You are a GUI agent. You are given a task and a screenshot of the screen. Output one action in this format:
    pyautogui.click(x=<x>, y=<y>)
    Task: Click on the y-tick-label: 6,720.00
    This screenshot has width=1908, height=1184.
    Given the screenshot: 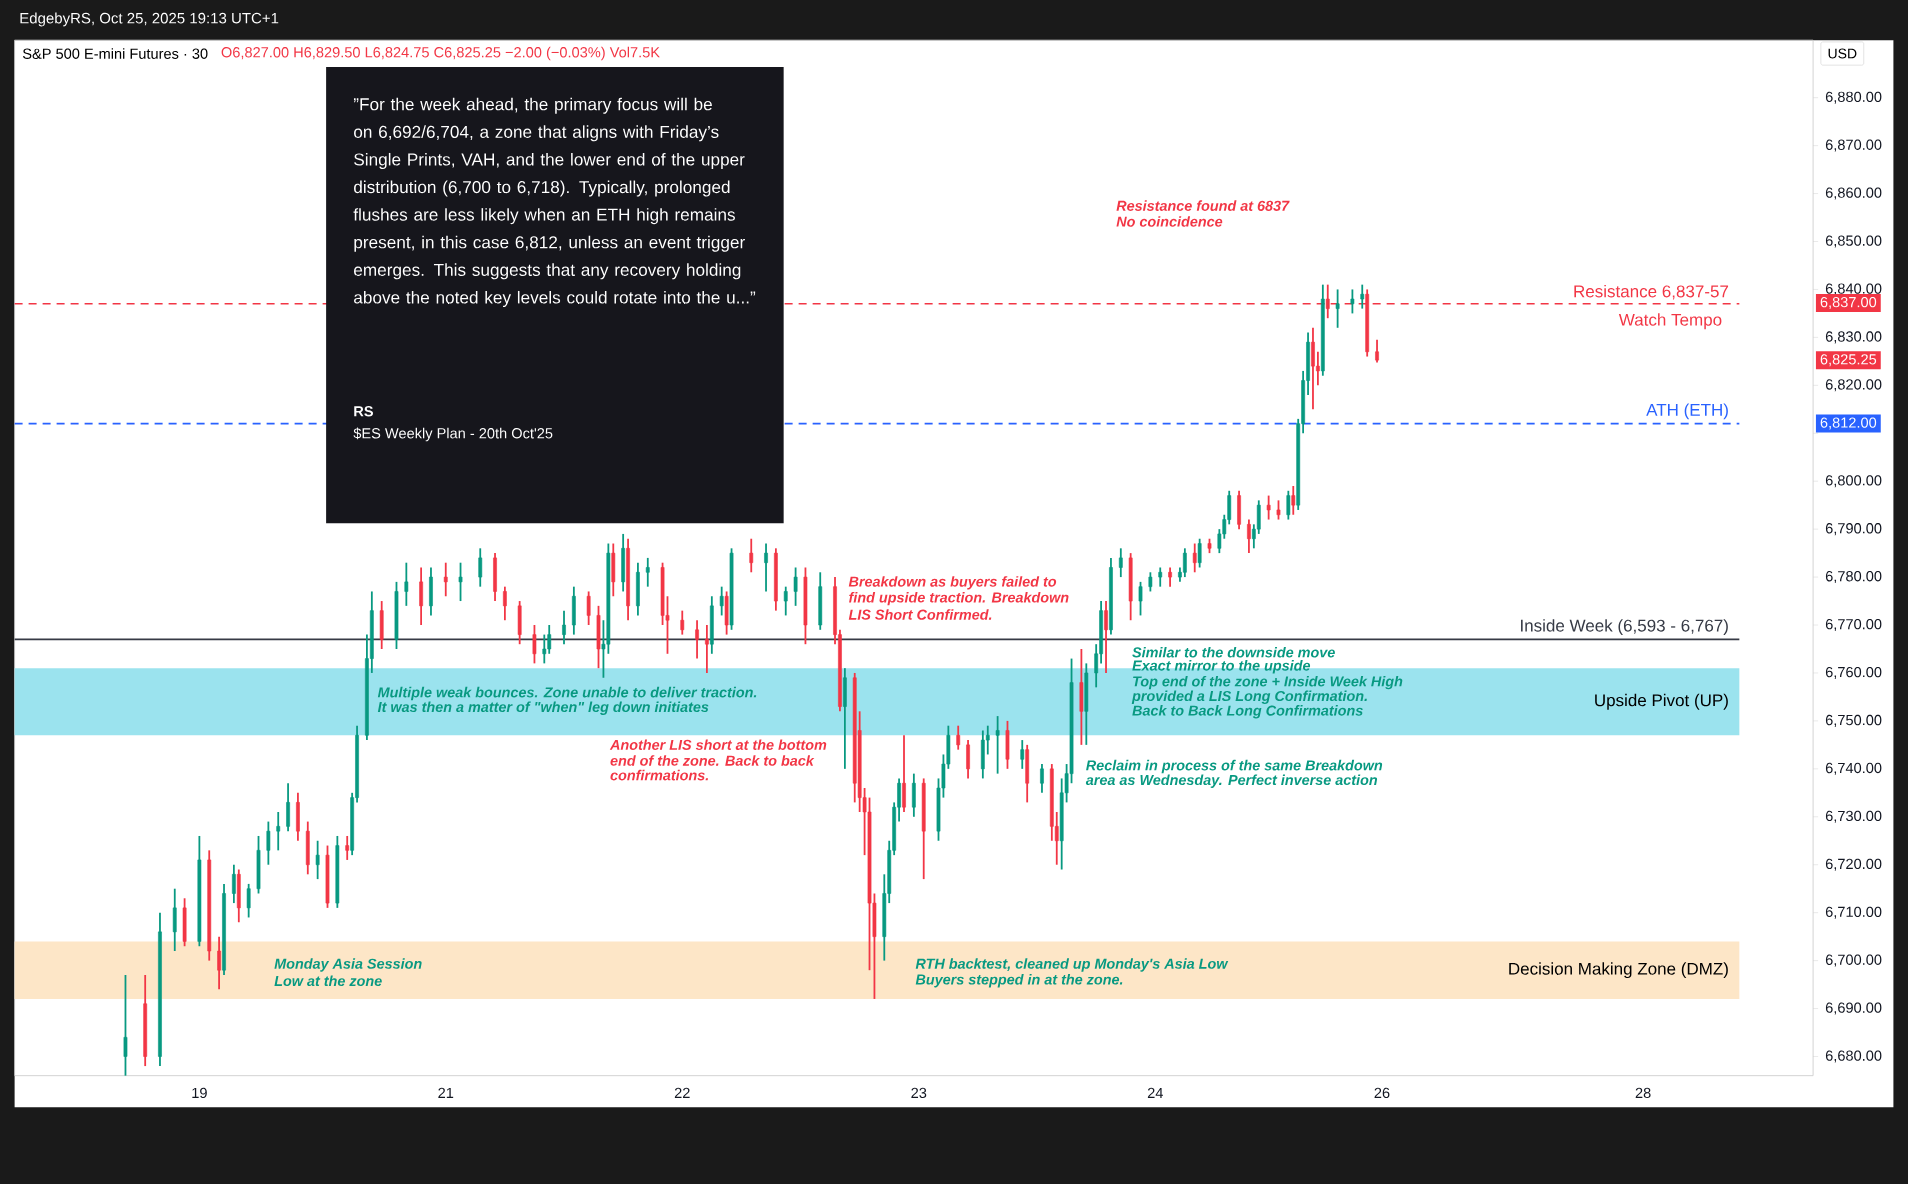 What is the action you would take?
    pyautogui.click(x=1853, y=864)
    